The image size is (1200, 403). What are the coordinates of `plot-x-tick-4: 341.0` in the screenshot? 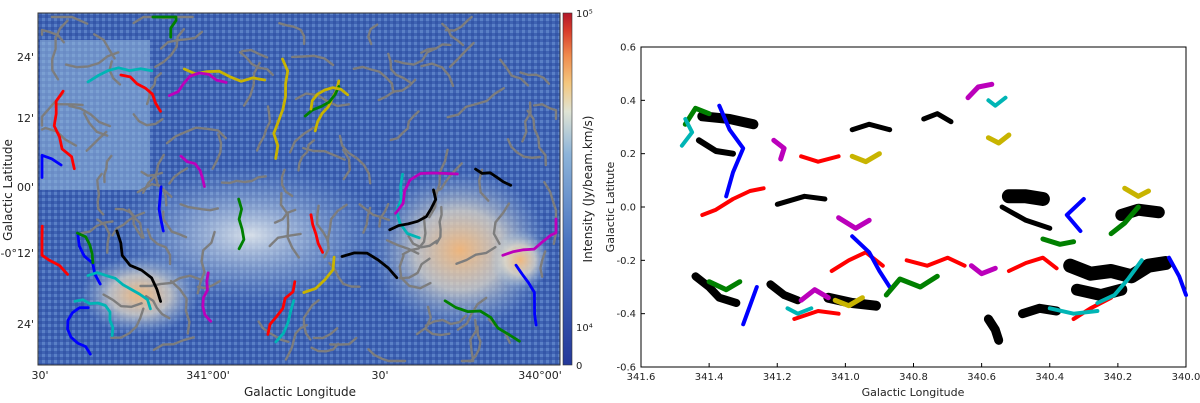 It's located at (845, 377).